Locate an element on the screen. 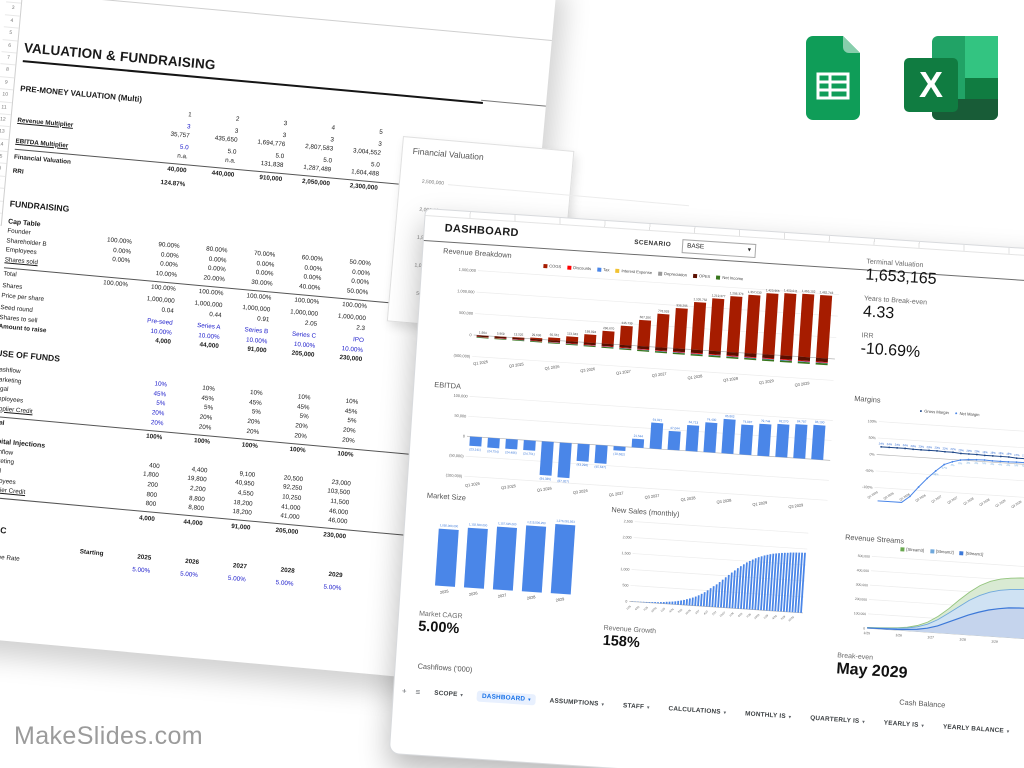 The image size is (1024, 768). cell: 2.3 is located at coordinates (360, 328).